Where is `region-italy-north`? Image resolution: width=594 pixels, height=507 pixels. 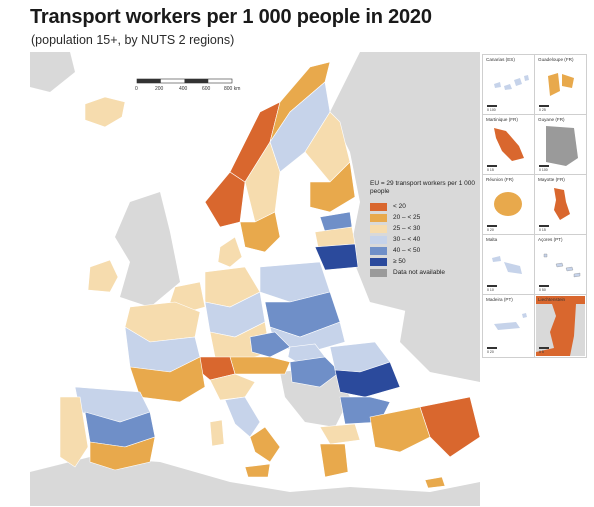
region-italy-north is located at coordinates (232, 387).